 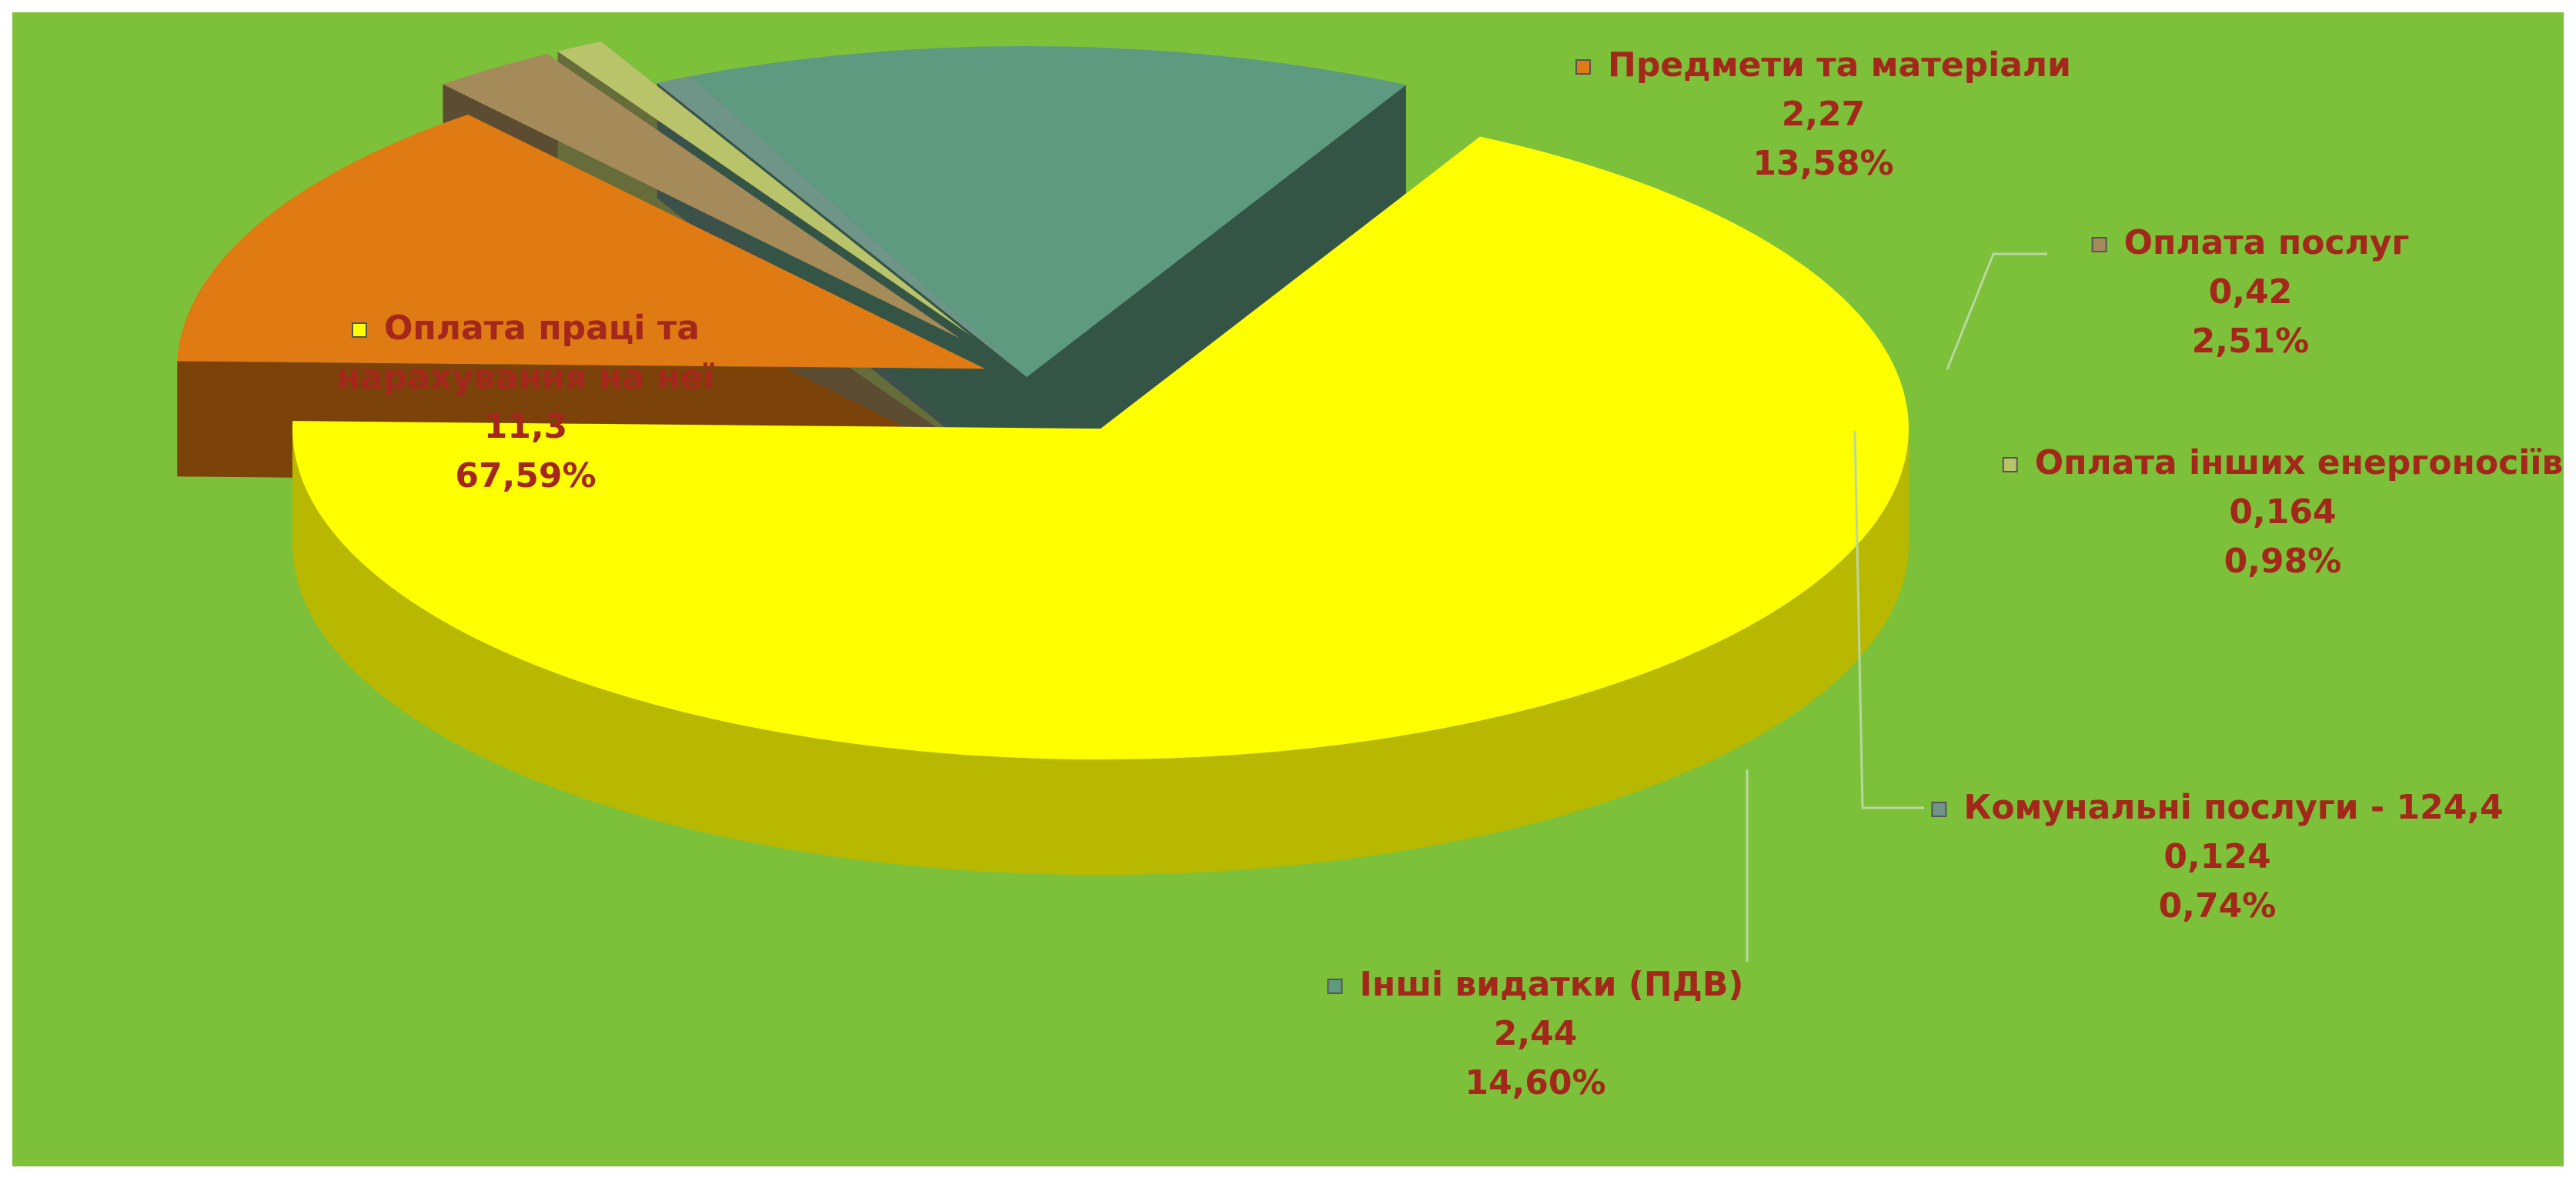 What do you see at coordinates (1840, 65) in the screenshot?
I see `category-name: Предмети та матеріали` at bounding box center [1840, 65].